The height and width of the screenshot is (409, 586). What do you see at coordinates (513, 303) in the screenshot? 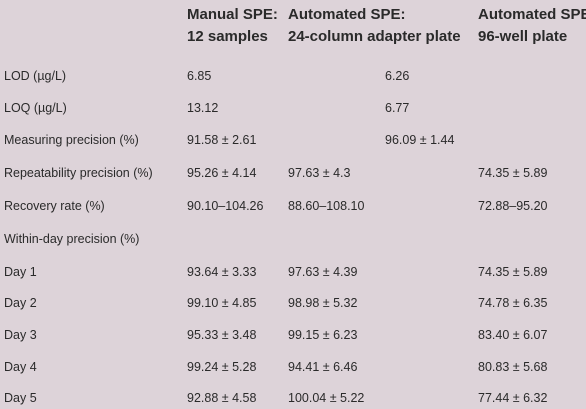
I see `cell-96-well: 74.78 ± 6.35` at bounding box center [513, 303].